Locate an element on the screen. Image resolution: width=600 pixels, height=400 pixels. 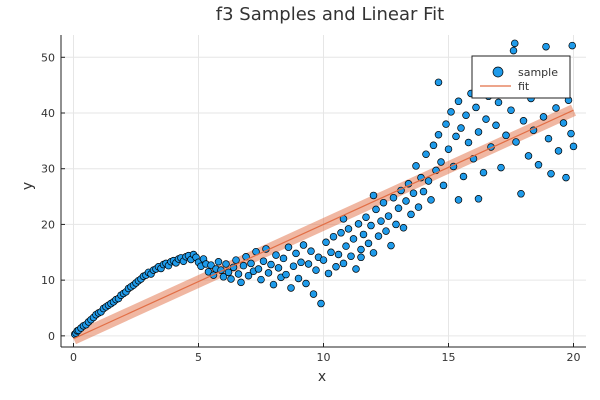
legend: sample fit is located at coordinates (521, 77).